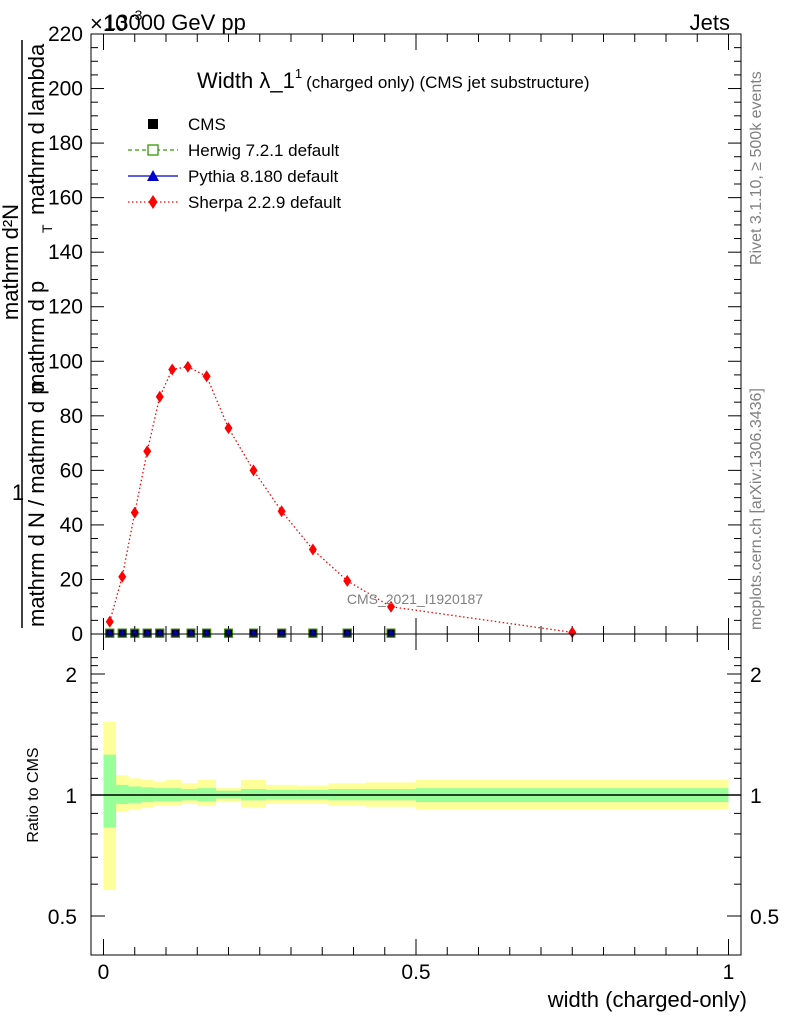 Image resolution: width=786 pixels, height=1024 pixels. I want to click on y-label-tail: mathrm d lambda, so click(36, 129).